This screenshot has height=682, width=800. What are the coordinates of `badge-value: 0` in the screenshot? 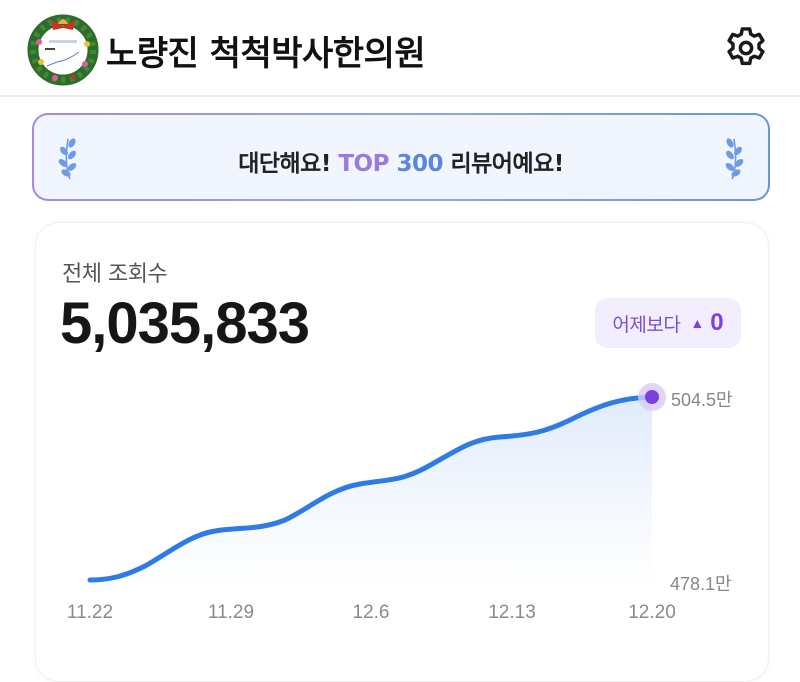 It's located at (717, 322).